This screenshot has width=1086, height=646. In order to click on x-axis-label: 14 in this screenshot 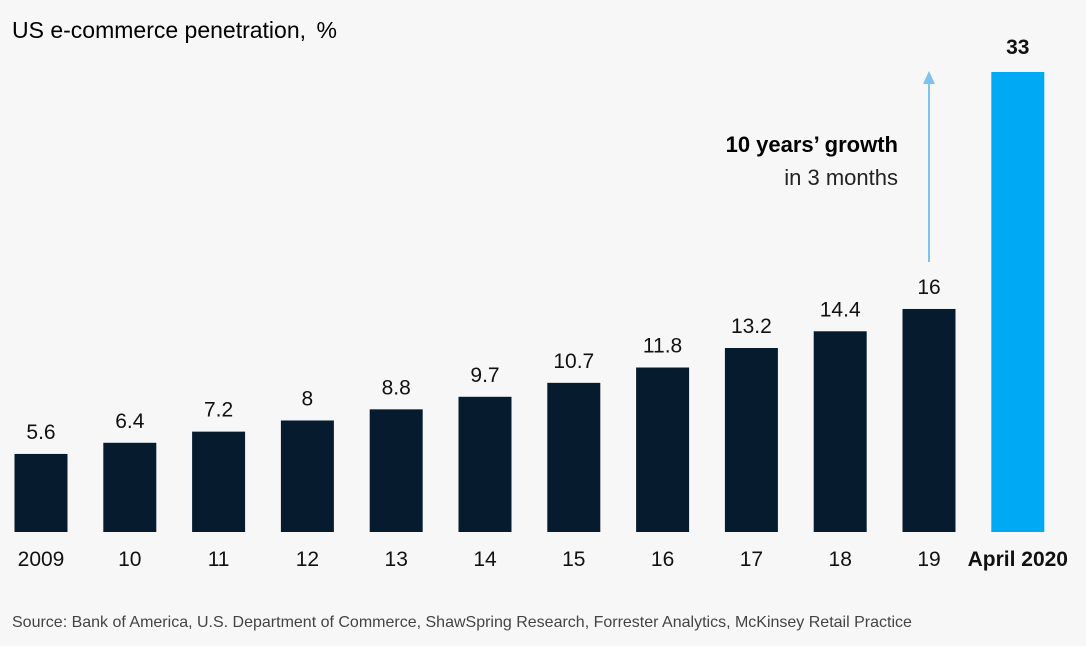, I will do `click(485, 559)`.